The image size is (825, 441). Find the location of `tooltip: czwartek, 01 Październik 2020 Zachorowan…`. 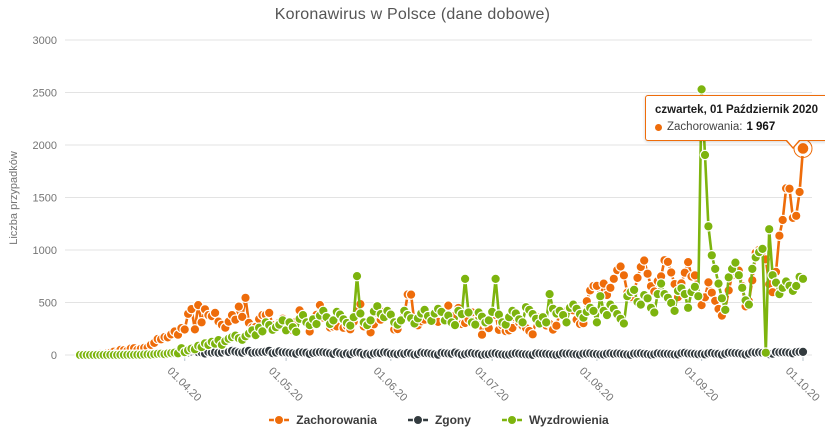

tooltip: czwartek, 01 Październik 2020 Zachorowan… is located at coordinates (735, 122).